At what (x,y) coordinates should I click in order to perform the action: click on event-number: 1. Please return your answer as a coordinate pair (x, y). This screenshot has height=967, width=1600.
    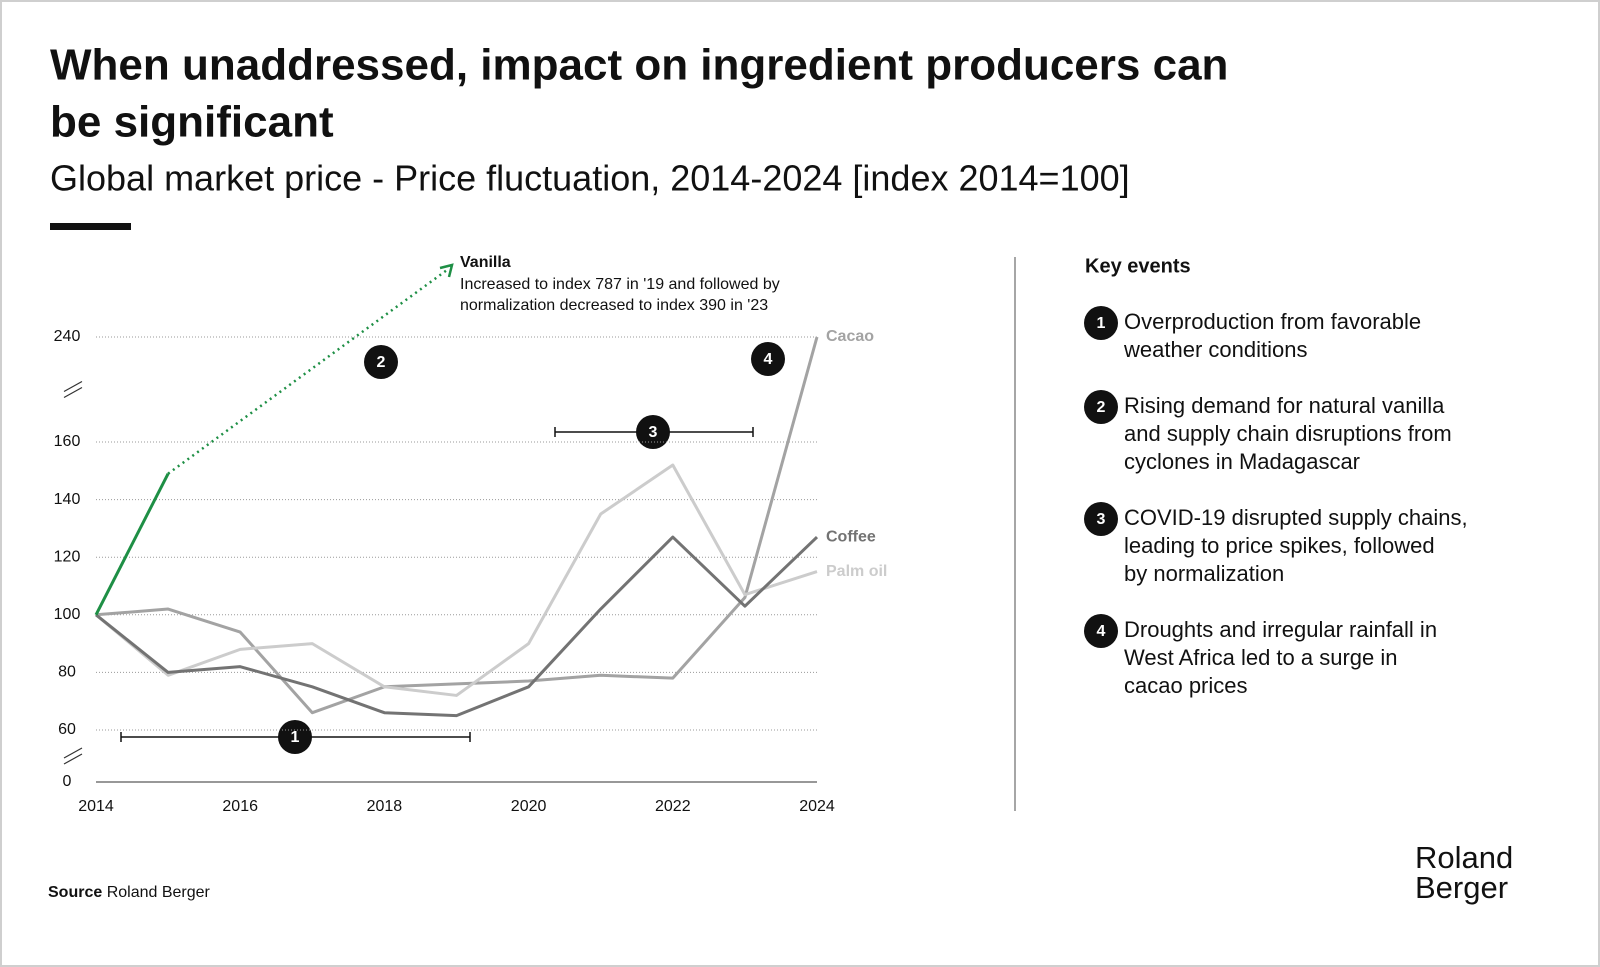
    Looking at the image, I should click on (1101, 323).